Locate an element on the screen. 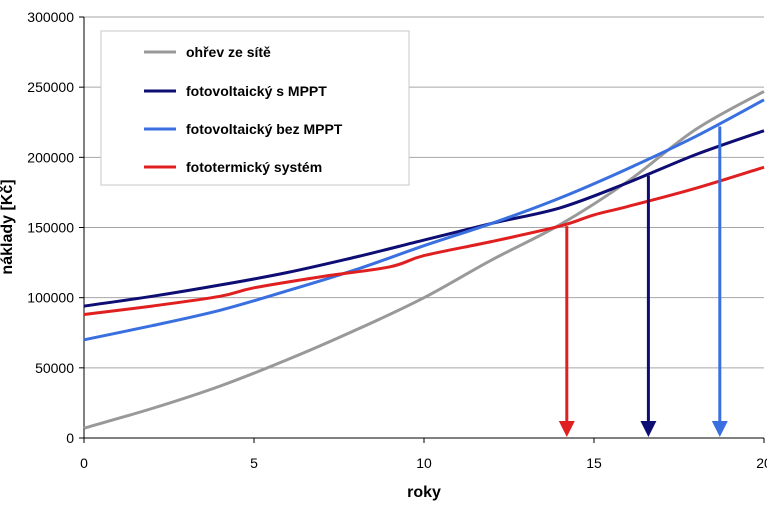 This screenshot has height=512, width=767. legend-item-3: fototermický systém is located at coordinates (233, 167).